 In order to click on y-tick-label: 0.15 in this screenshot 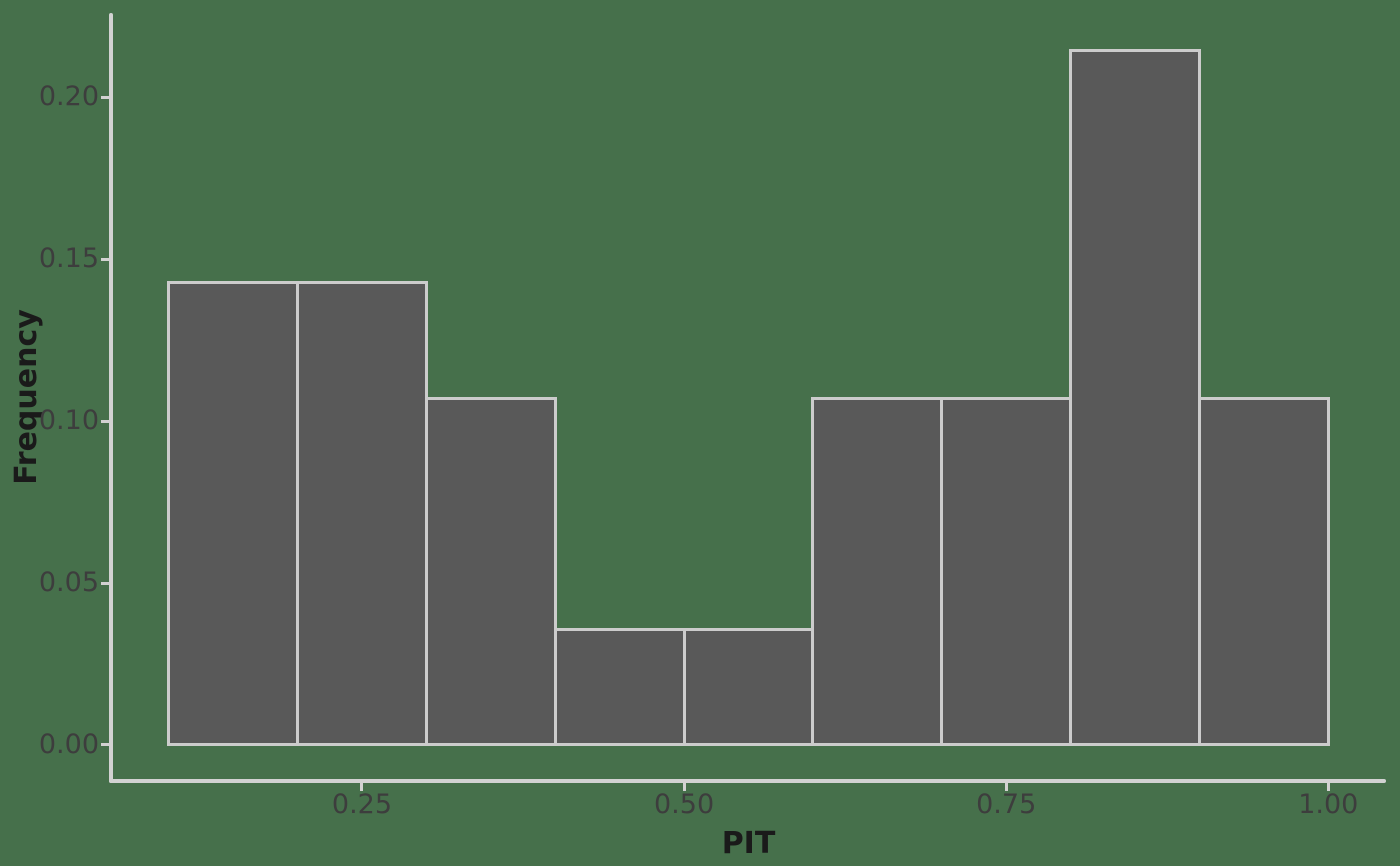, I will do `click(68, 259)`.